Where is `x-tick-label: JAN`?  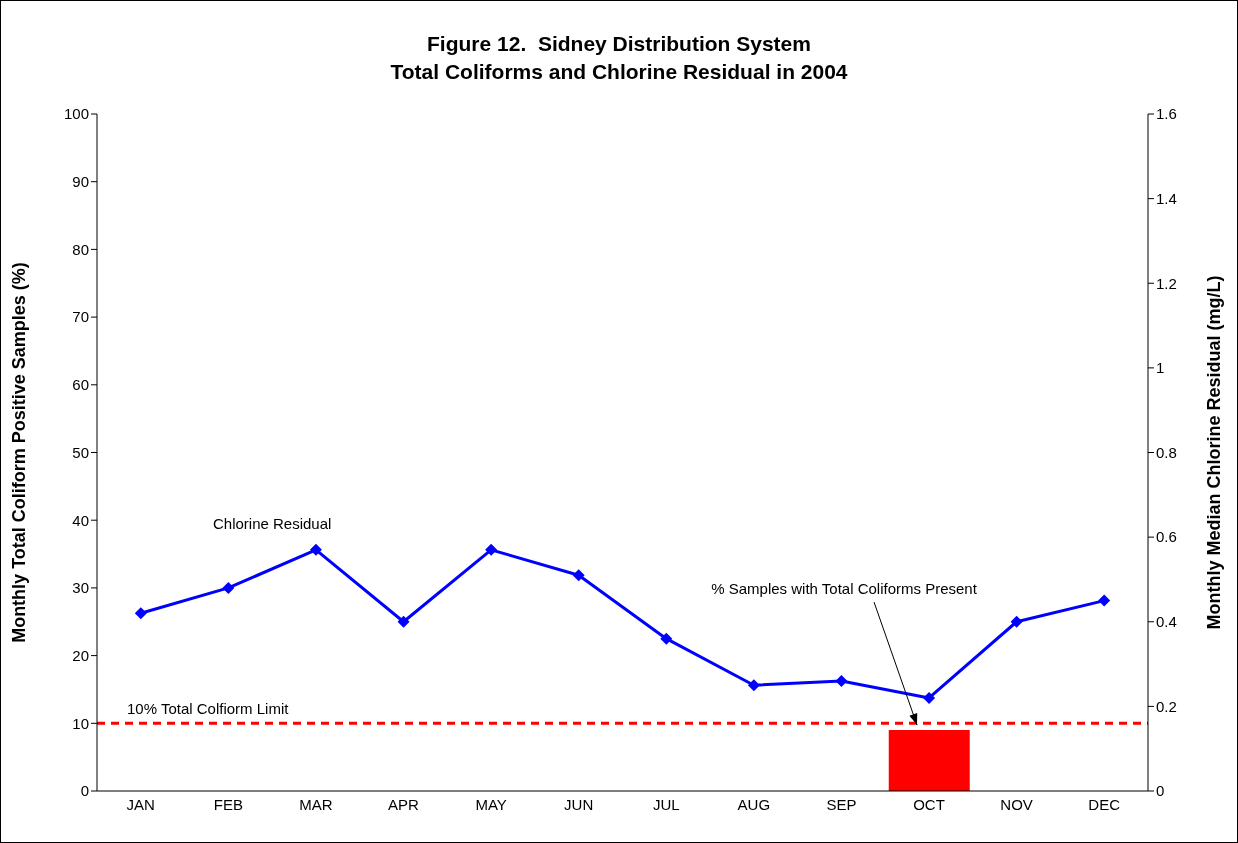
x-tick-label: JAN is located at coordinates (140, 804).